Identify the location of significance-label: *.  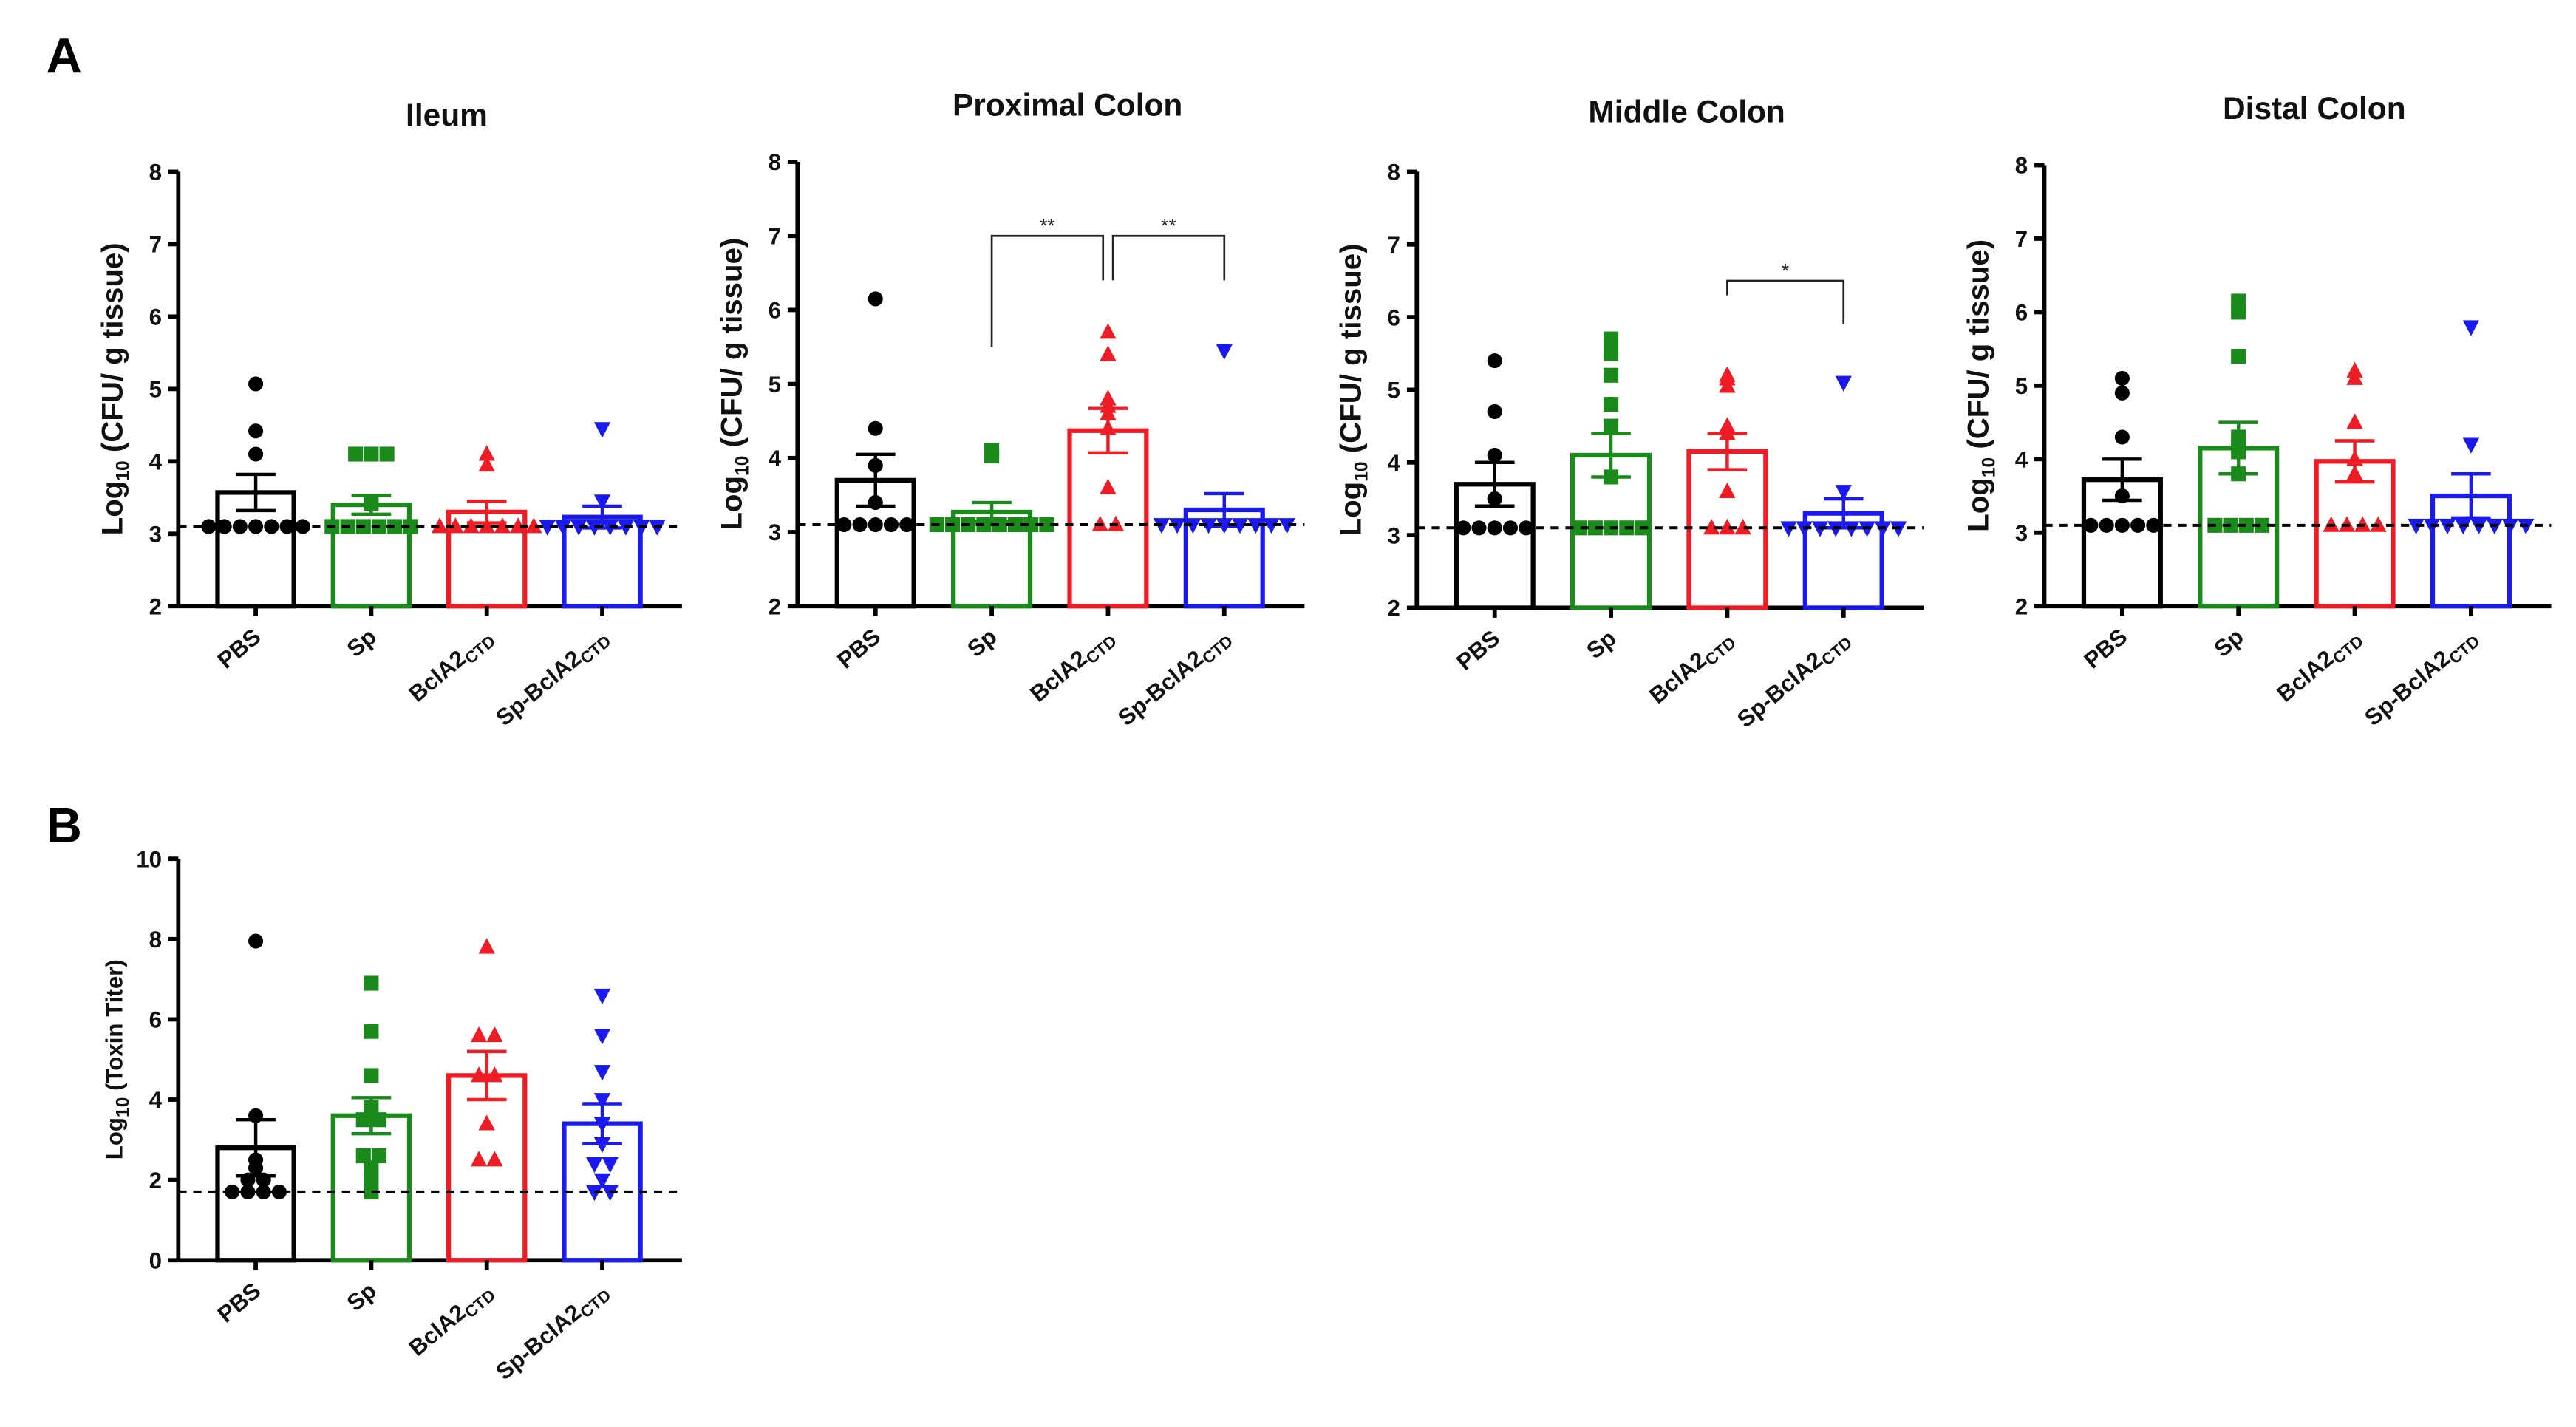
(1786, 270).